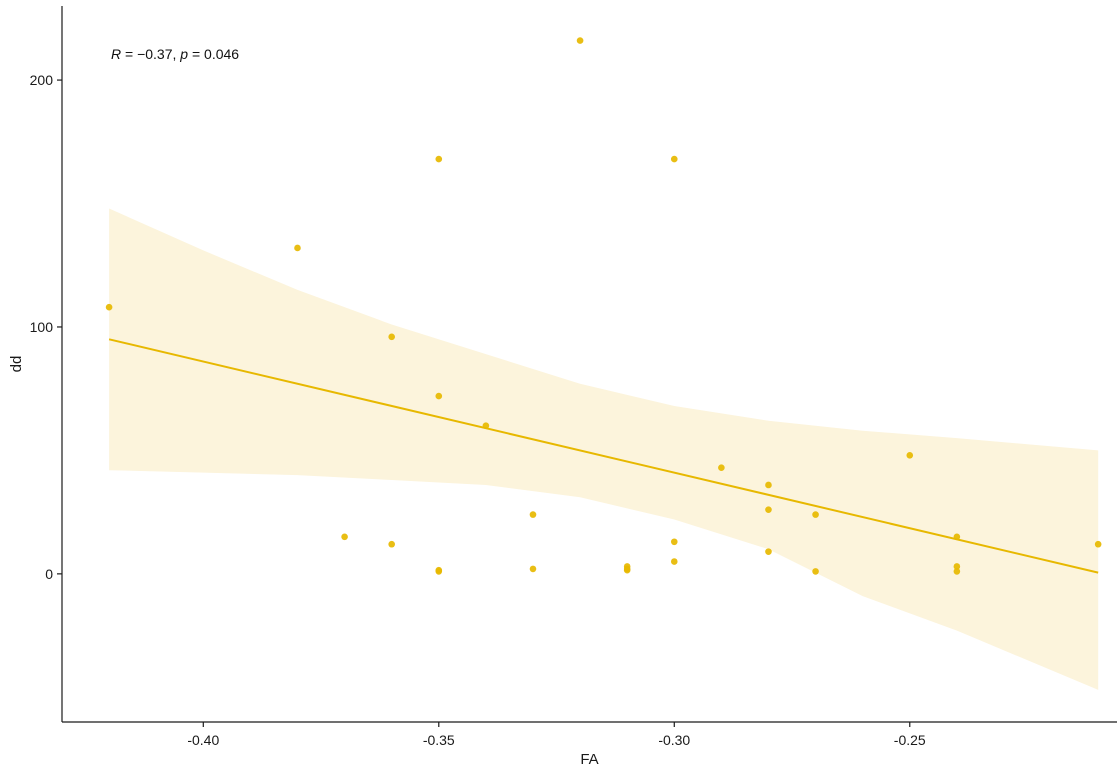 The width and height of the screenshot is (1119, 771). What do you see at coordinates (183, 54) in the screenshot?
I see `p-symbol: p` at bounding box center [183, 54].